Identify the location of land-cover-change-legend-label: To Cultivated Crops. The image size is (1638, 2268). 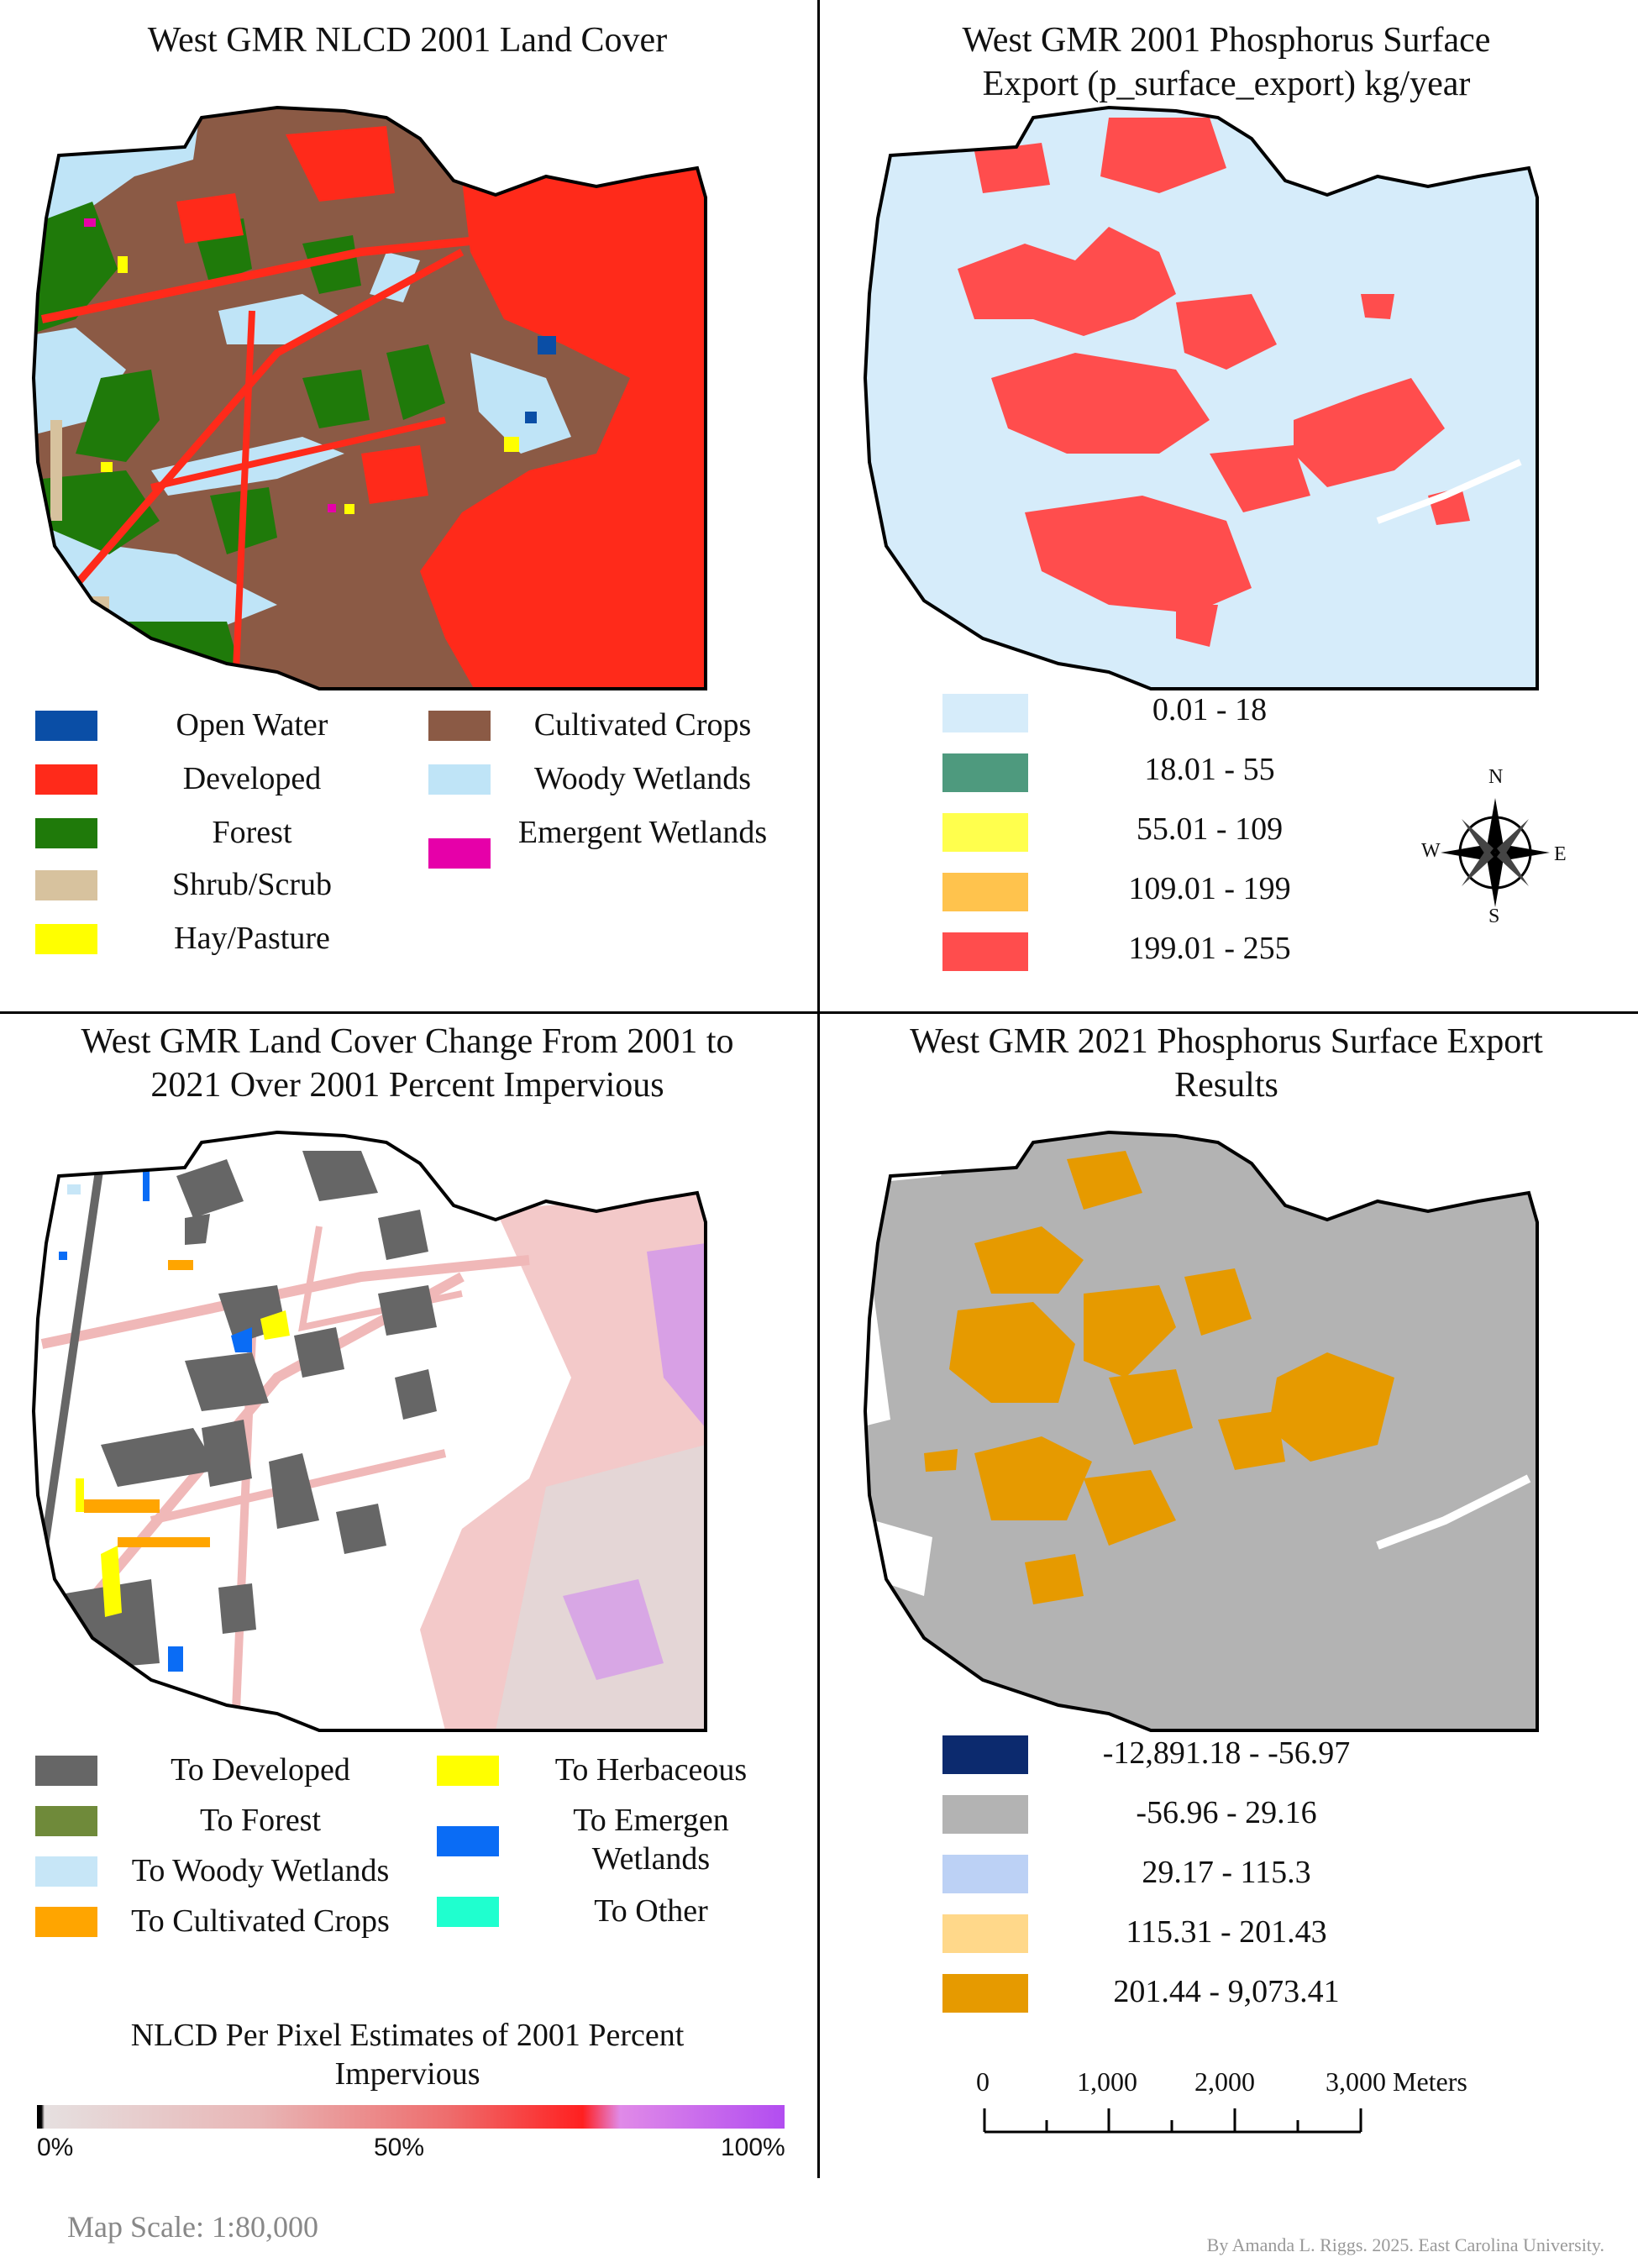
(260, 1921).